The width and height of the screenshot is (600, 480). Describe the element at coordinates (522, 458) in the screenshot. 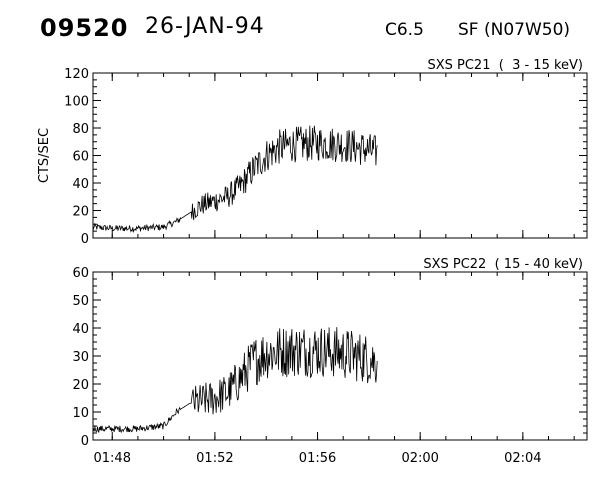

I see `x-tick-label: 02:04` at that location.